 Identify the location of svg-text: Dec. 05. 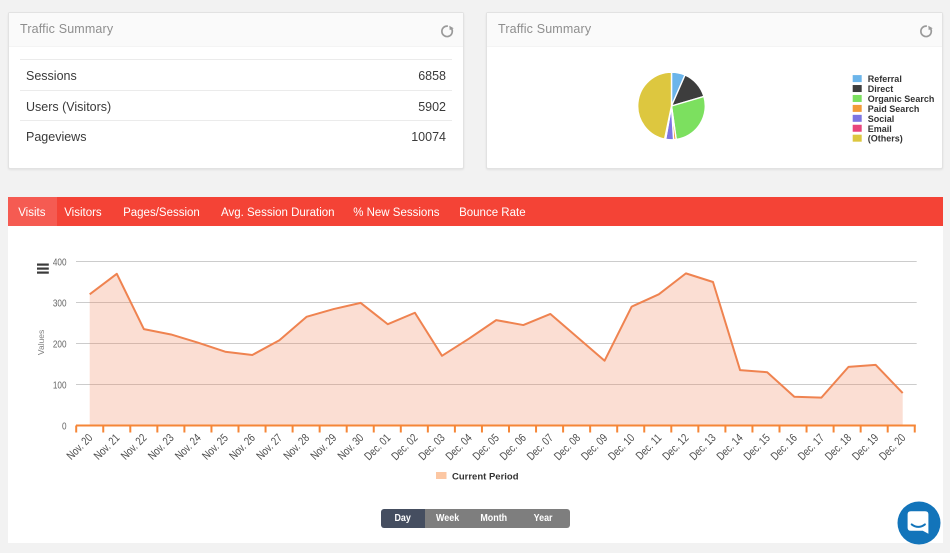
(486, 447).